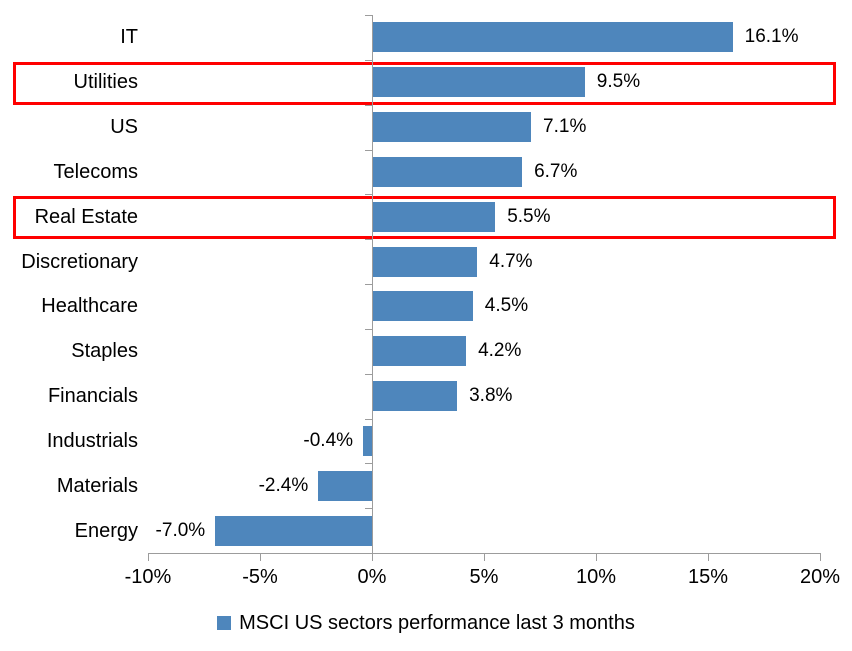 The width and height of the screenshot is (852, 651). What do you see at coordinates (79, 261) in the screenshot?
I see `category-label: Discretionary` at bounding box center [79, 261].